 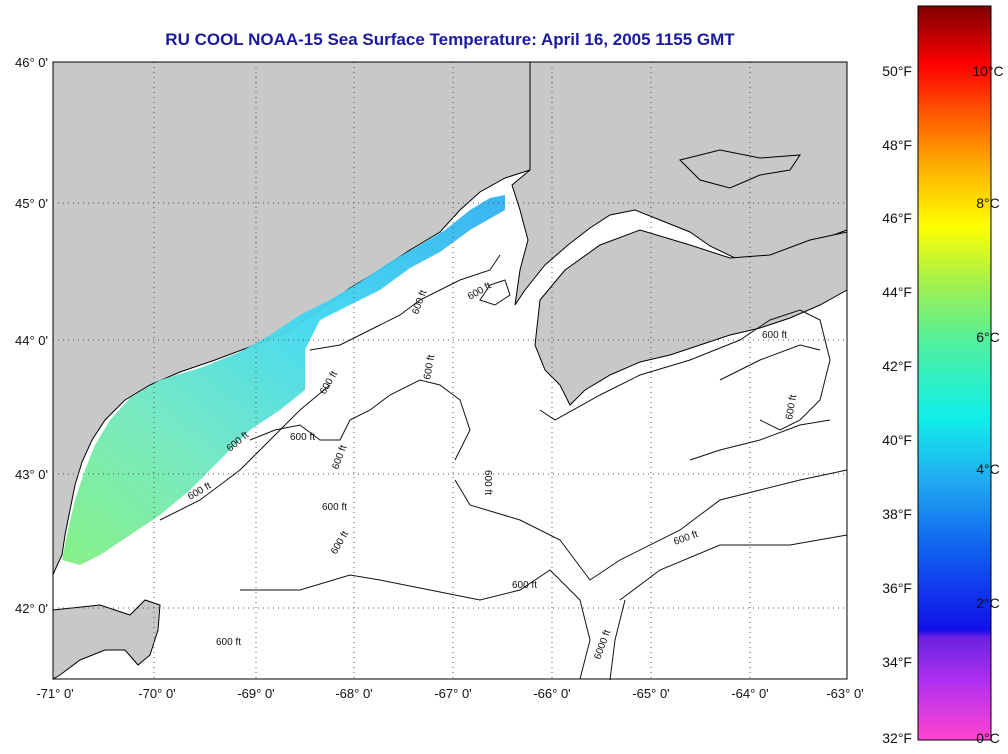 I want to click on celsius-label: 10°C, so click(x=987, y=71).